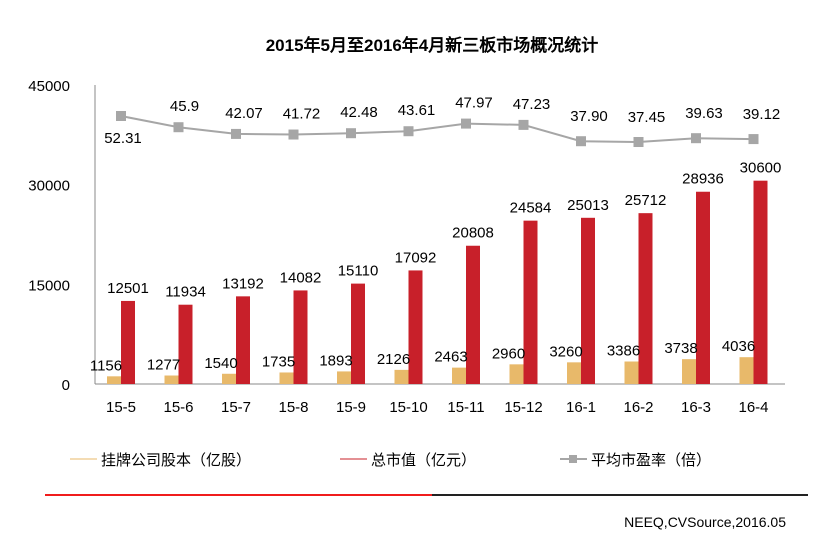  What do you see at coordinates (651, 460) in the screenshot?
I see `legend-label: 平均市盈率（倍）` at bounding box center [651, 460].